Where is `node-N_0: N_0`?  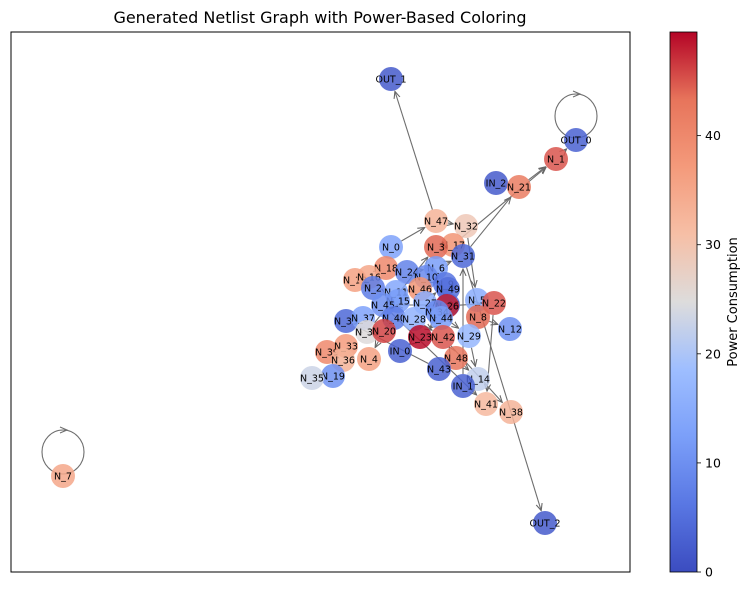
node-N_0: N_0 is located at coordinates (391, 247).